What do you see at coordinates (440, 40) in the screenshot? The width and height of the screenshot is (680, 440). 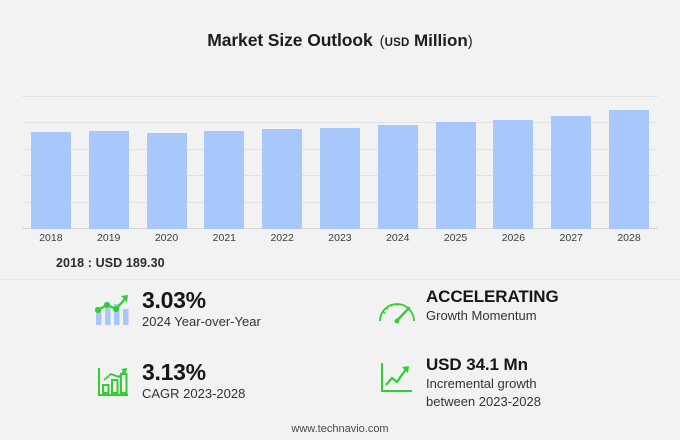 I see `unit-magnitude: Million` at bounding box center [440, 40].